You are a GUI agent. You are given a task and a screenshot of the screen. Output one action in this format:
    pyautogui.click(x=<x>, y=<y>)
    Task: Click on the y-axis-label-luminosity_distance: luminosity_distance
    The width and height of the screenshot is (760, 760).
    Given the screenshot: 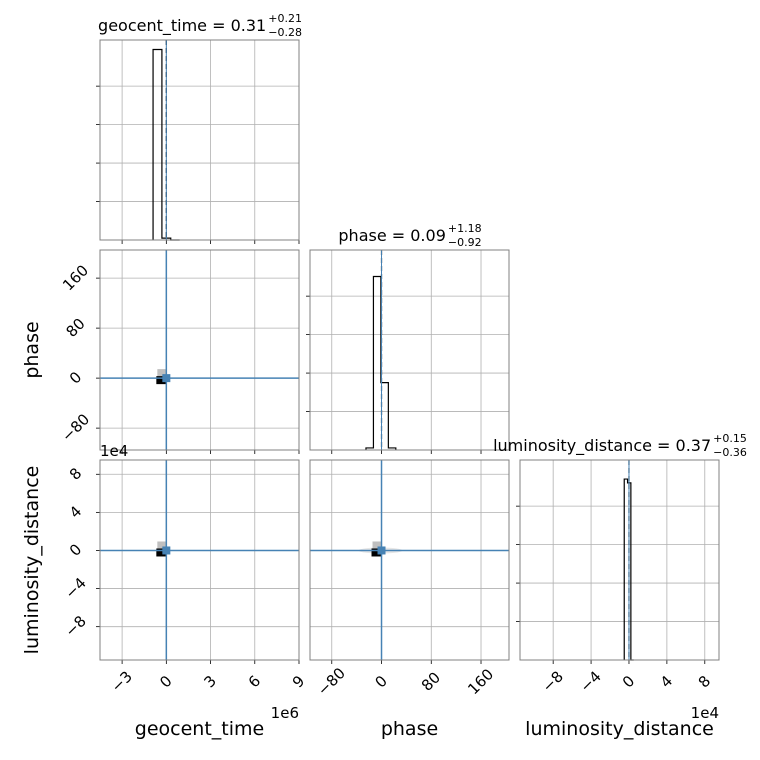 What is the action you would take?
    pyautogui.click(x=32, y=560)
    